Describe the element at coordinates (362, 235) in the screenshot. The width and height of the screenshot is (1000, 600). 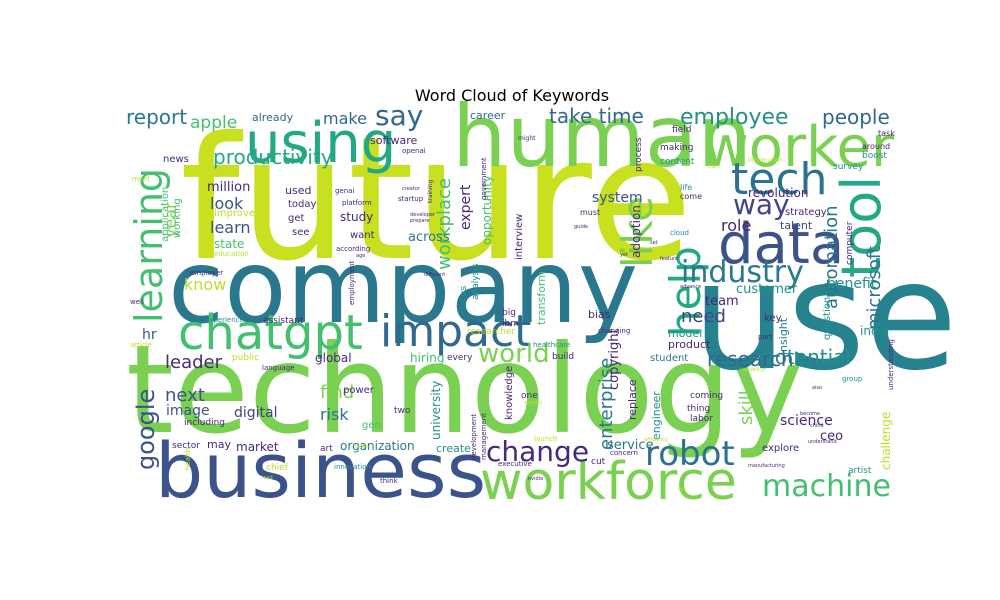
I see `word-want: want` at that location.